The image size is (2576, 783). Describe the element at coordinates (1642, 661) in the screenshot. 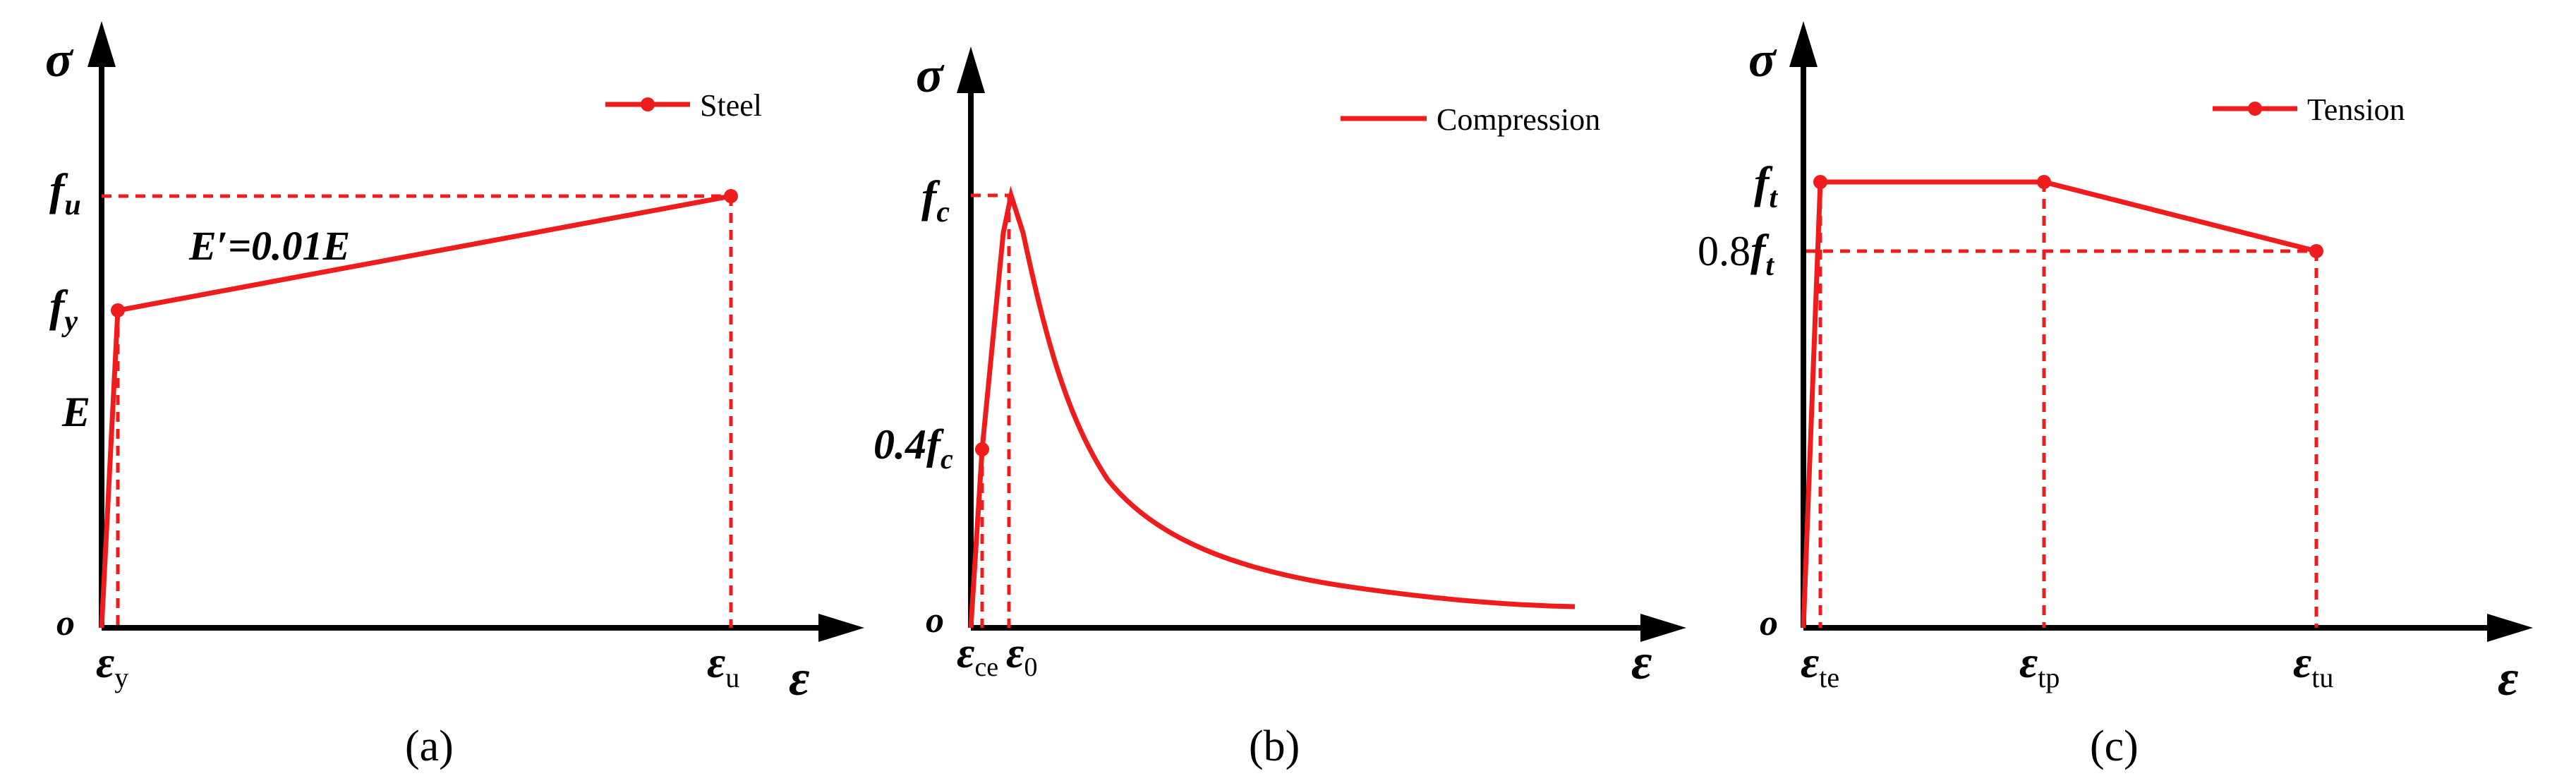

I see `panel-b-x-axis-label: ε` at that location.